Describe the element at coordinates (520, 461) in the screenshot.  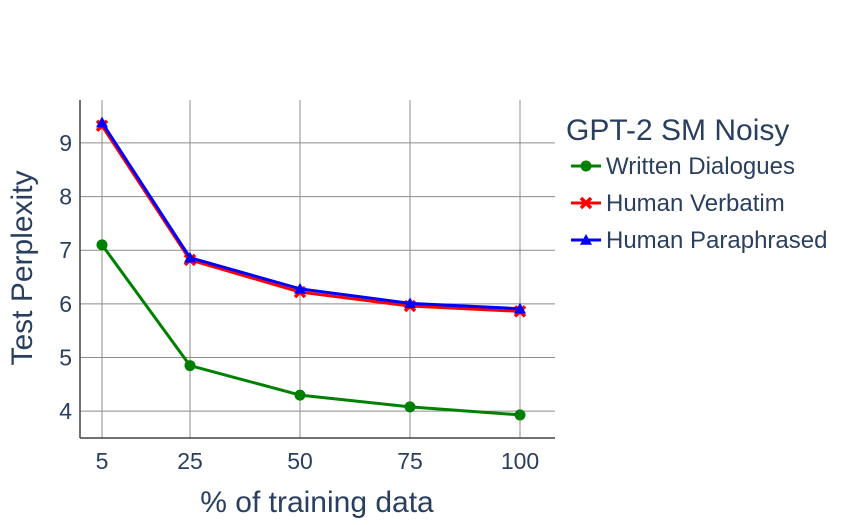
I see `x-tick-label: 100` at that location.